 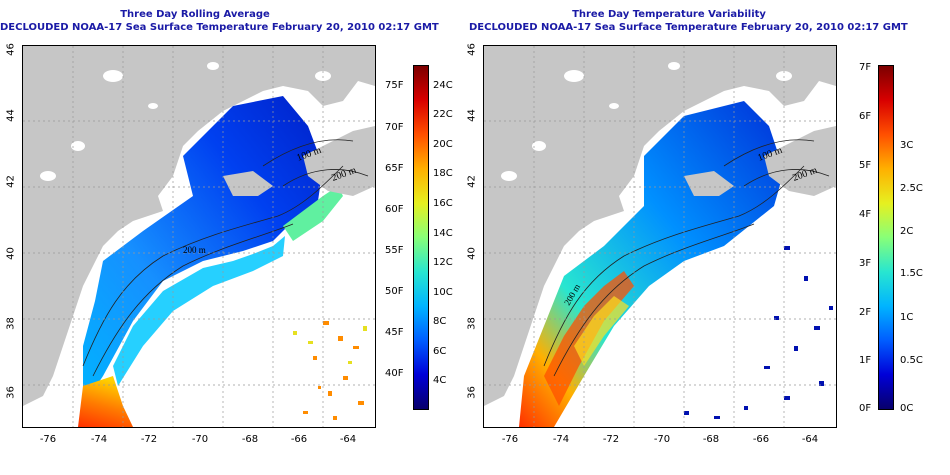 I want to click on colorbar-label-f: 5F, so click(x=865, y=165).